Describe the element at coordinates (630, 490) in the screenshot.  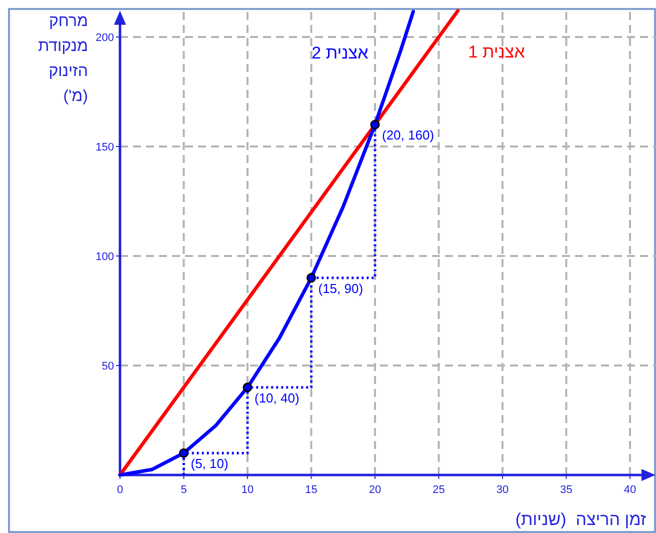
I see `x-tick-label: 40` at that location.